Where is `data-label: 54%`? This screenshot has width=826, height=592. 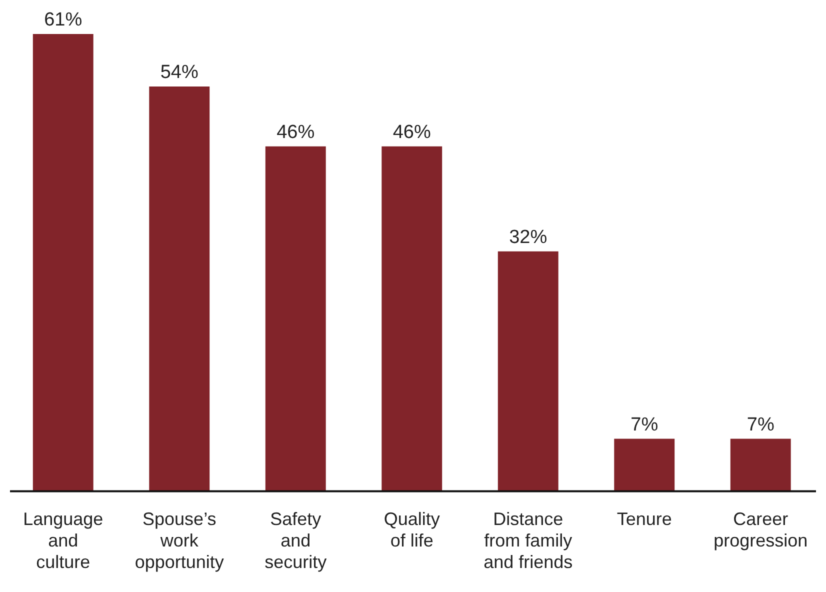
data-label: 54% is located at coordinates (179, 73).